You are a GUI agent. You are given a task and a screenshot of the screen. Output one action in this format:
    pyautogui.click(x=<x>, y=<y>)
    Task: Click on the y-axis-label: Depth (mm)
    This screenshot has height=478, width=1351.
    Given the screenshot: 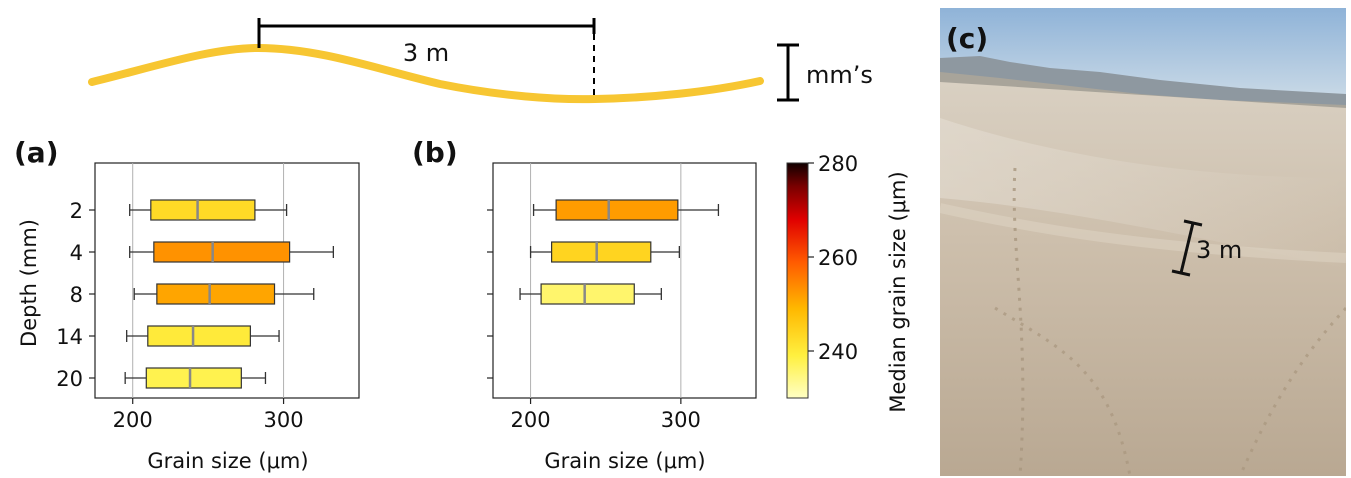 What is the action you would take?
    pyautogui.click(x=29, y=283)
    